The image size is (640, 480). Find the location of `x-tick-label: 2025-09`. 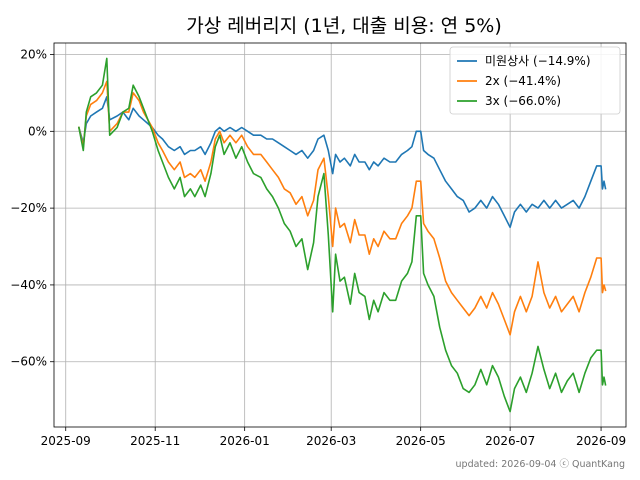

x-tick-label: 2025-09 is located at coordinates (66, 441).